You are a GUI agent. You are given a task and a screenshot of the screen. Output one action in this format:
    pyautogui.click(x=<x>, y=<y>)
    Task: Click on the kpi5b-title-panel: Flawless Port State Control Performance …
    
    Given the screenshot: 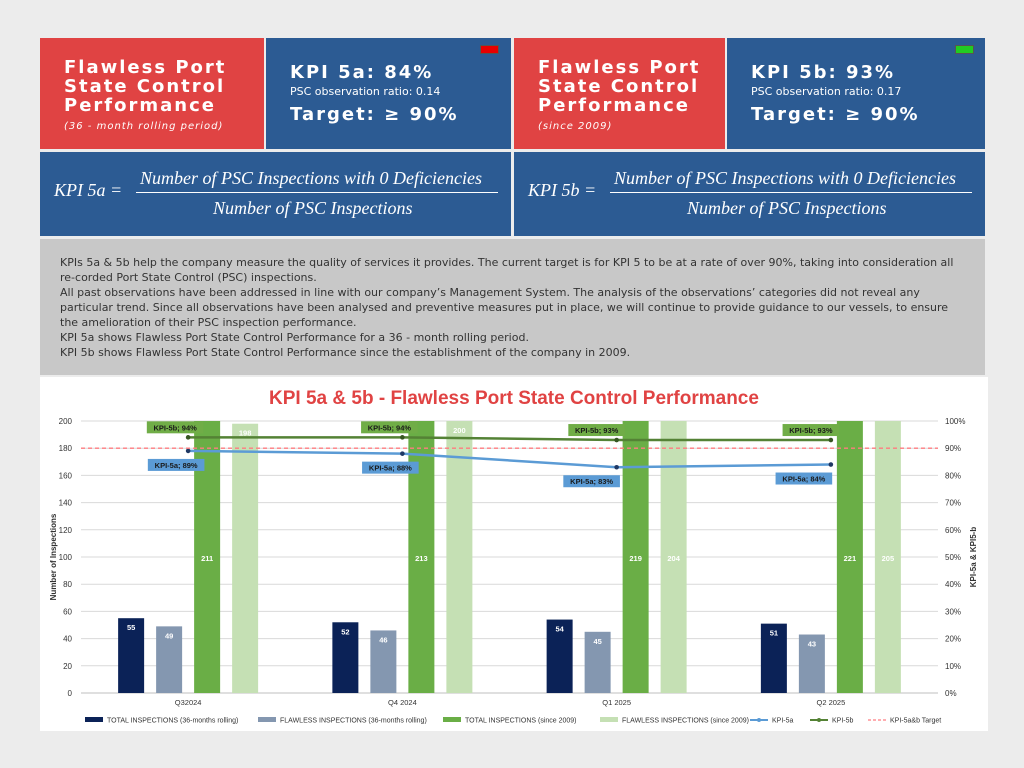 What is the action you would take?
    pyautogui.click(x=619, y=93)
    